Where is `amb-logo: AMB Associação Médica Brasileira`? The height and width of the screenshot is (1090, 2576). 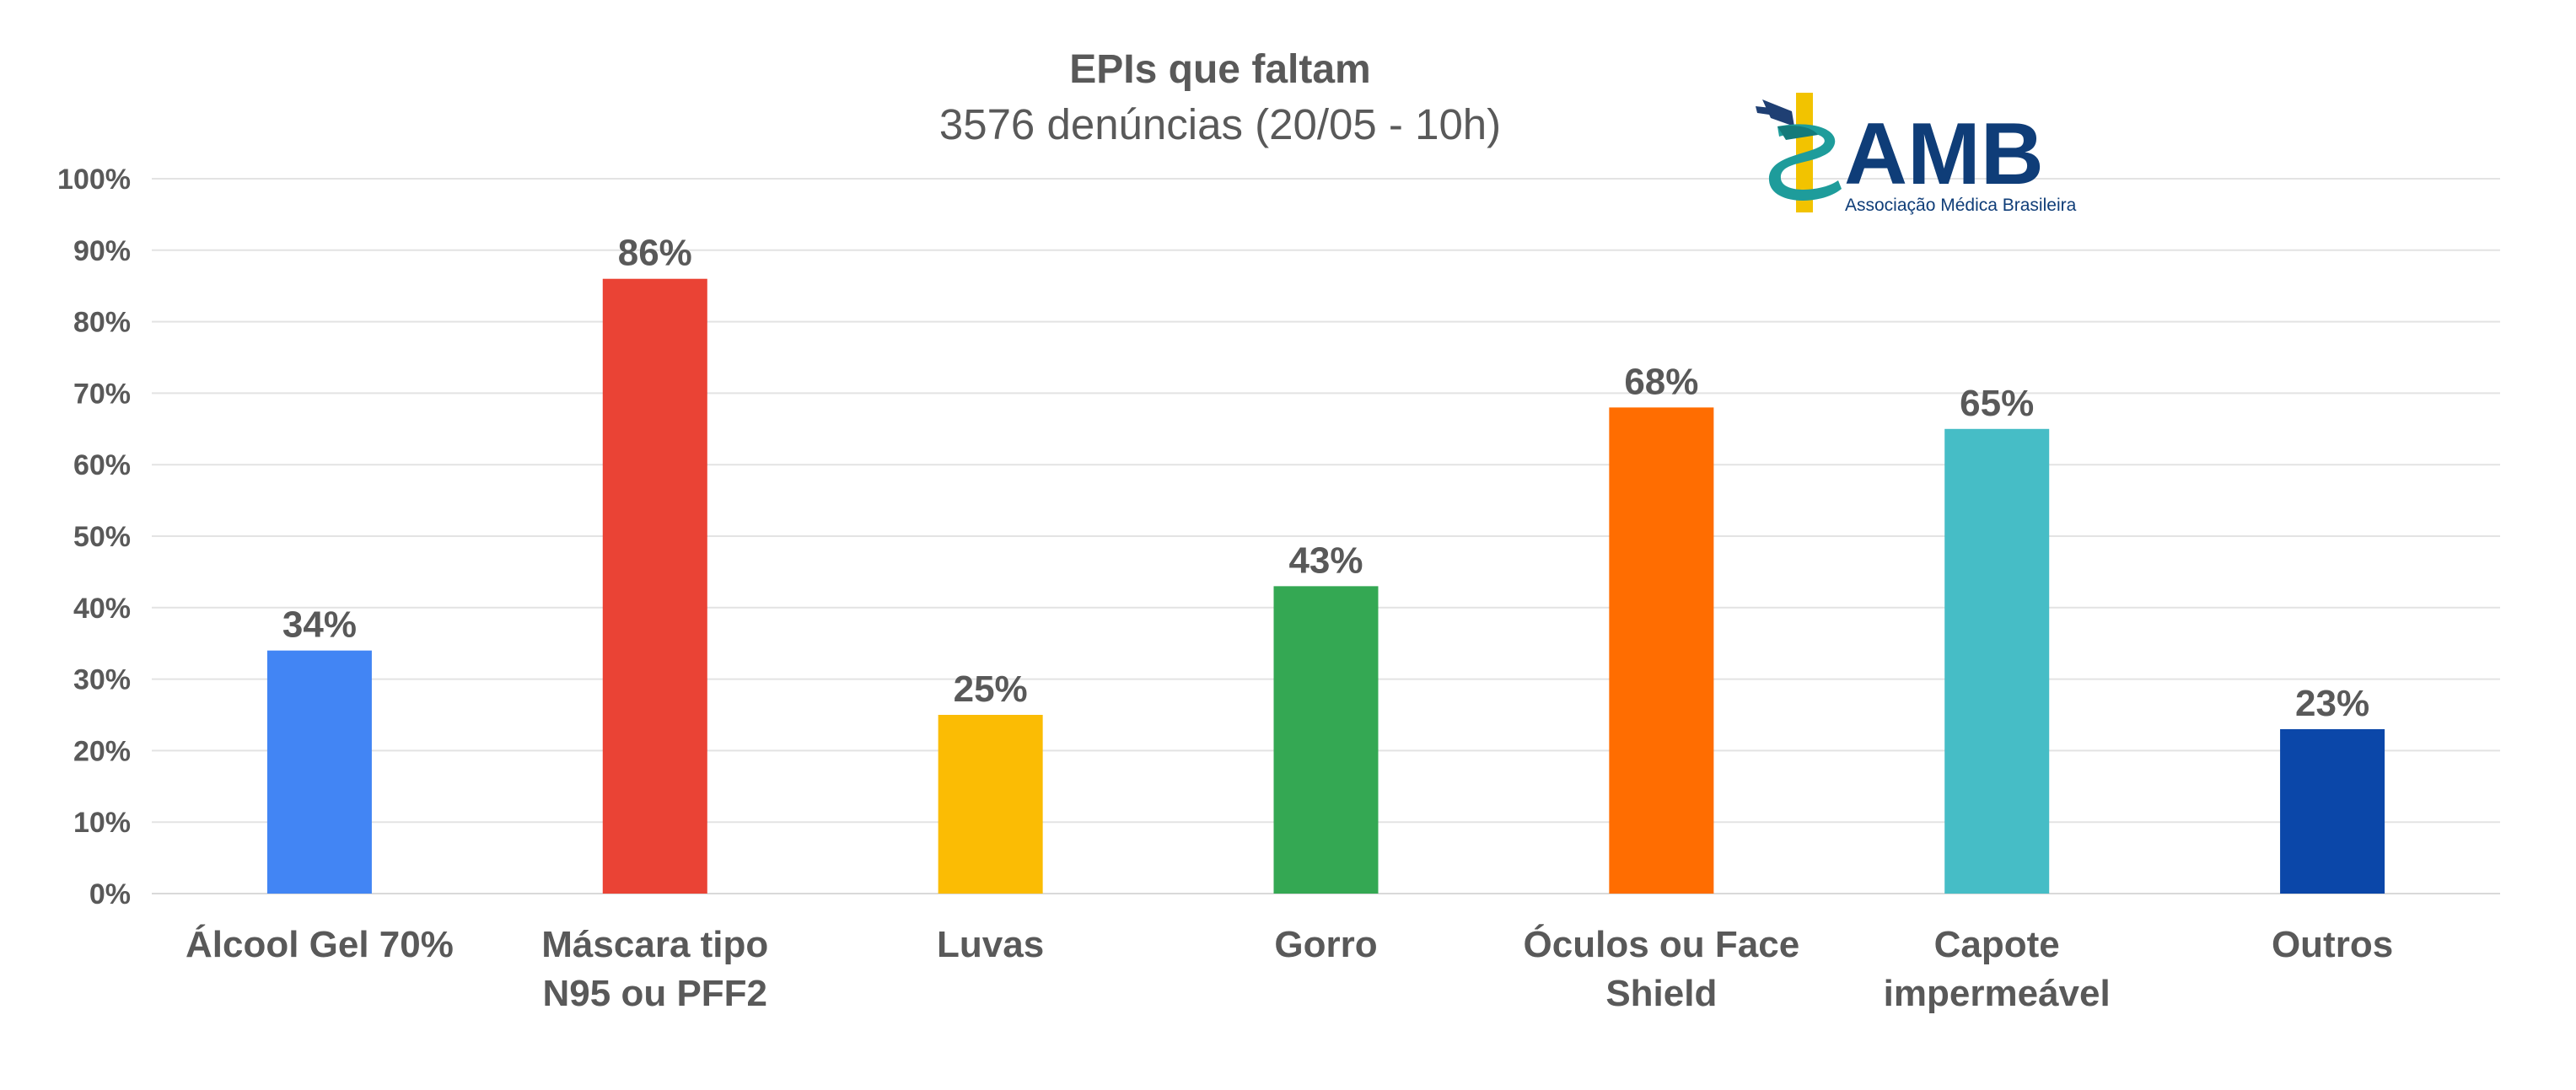 amb-logo: AMB Associação Médica Brasileira is located at coordinates (1916, 154).